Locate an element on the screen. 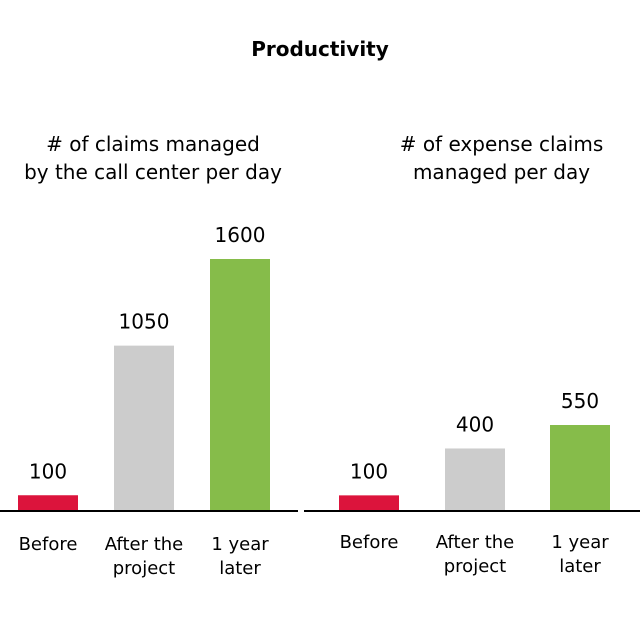 This screenshot has height=627, width=640. category-label-2-3: 1 year later is located at coordinates (580, 554).